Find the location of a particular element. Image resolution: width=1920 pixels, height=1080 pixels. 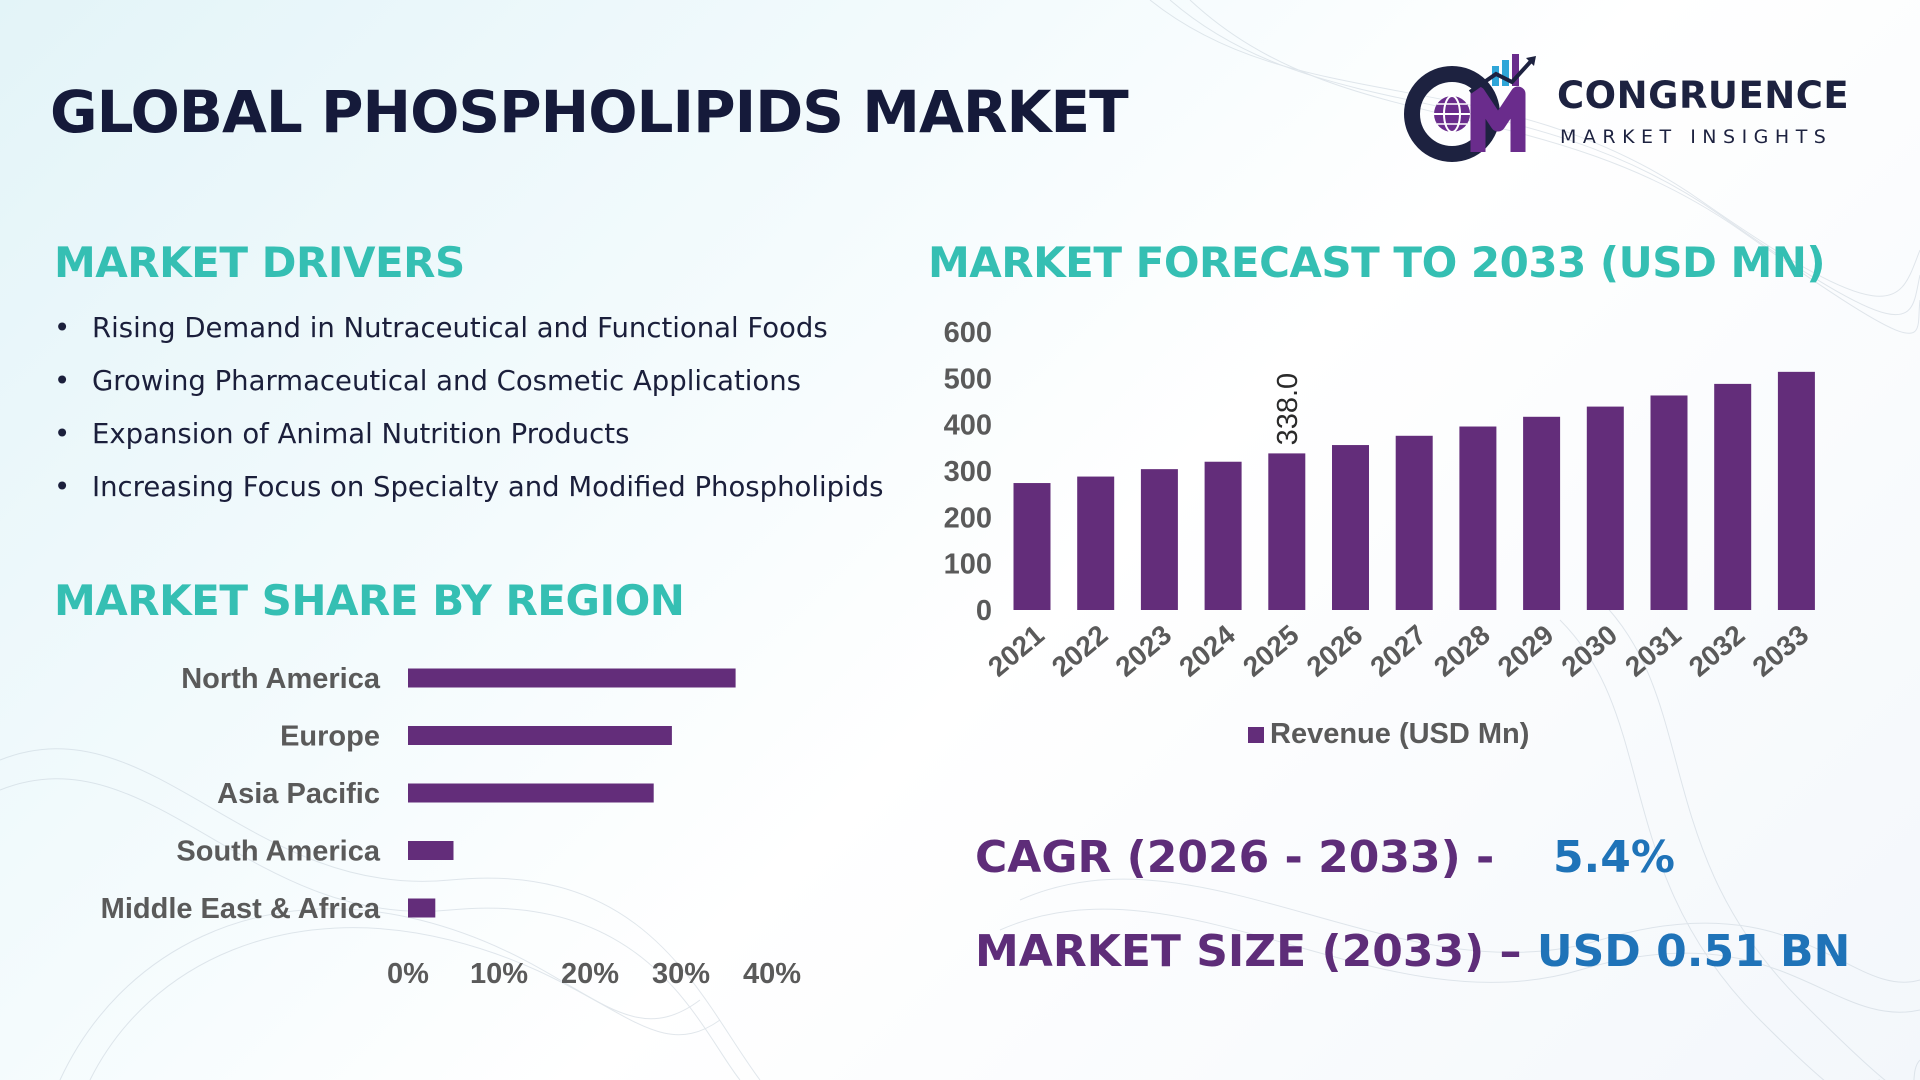

market-share-by-region-title: MARKET SHARE BY REGION is located at coordinates (369, 600).